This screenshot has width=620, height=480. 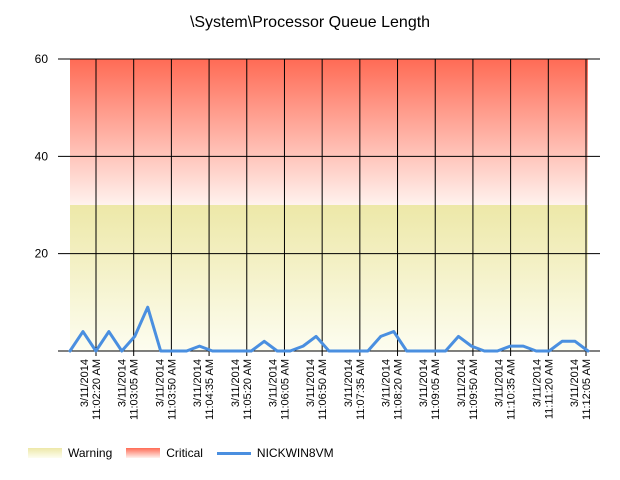 I want to click on legend: Warning Critical NICKWIN8VM, so click(x=188, y=453).